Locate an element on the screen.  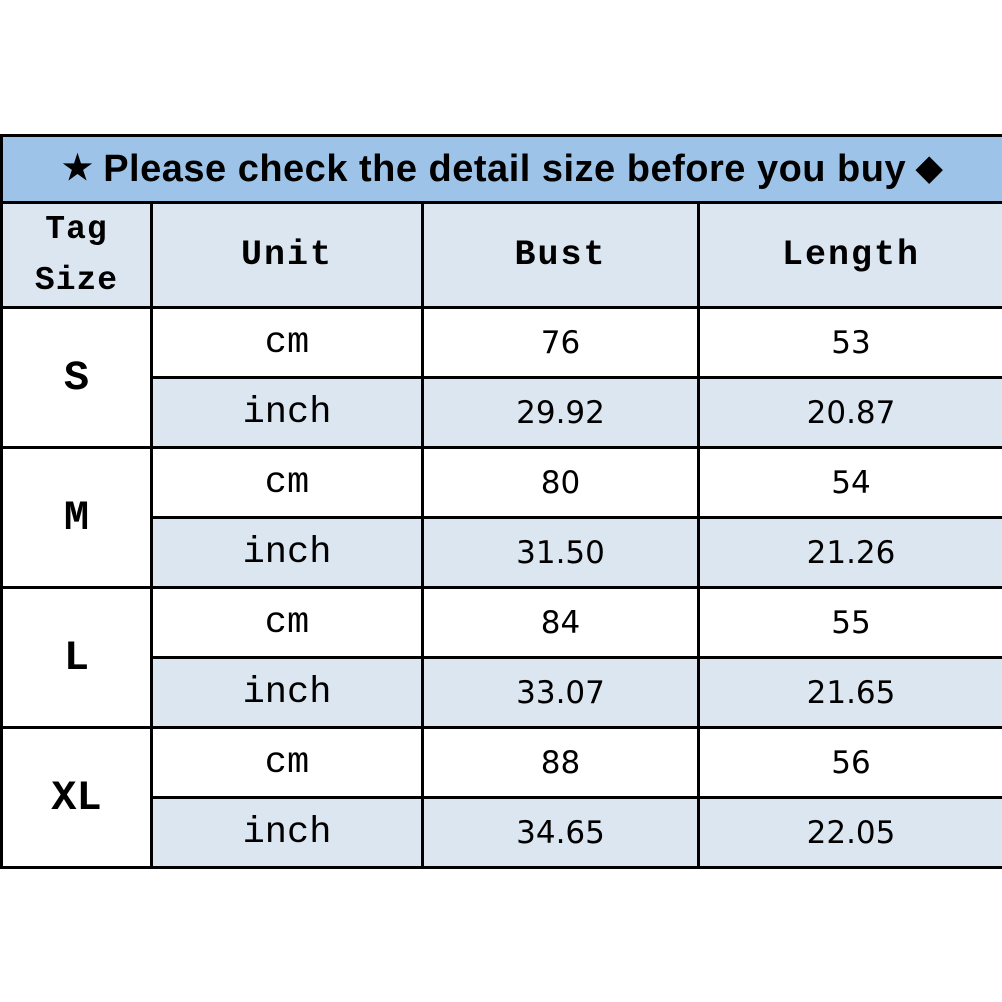
star-icon: ★ is located at coordinates (78, 167).